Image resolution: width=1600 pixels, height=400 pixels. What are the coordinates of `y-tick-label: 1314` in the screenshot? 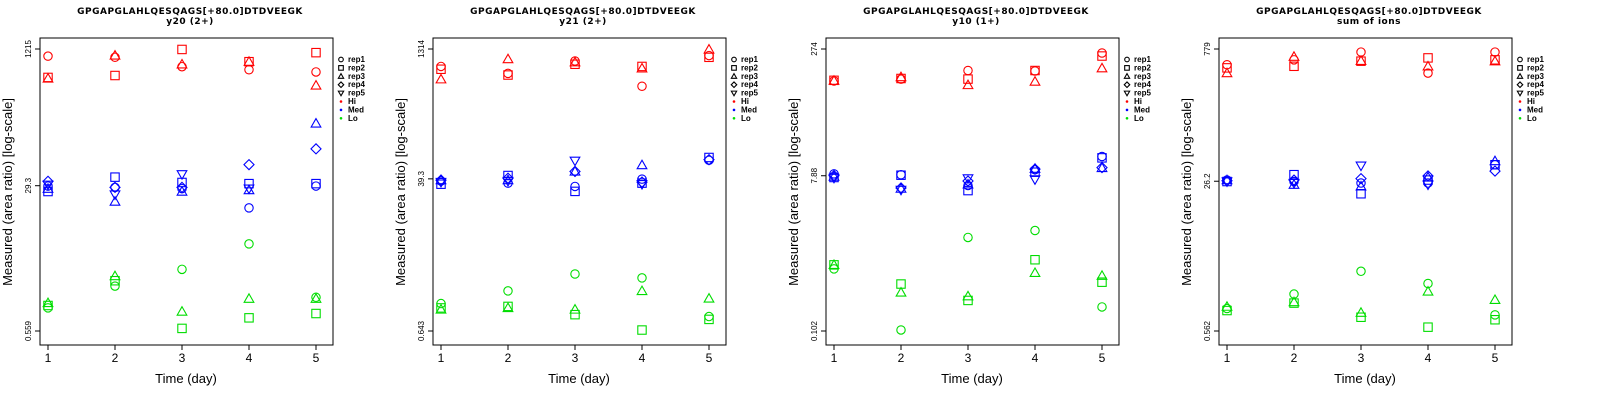 It's located at (421, 49).